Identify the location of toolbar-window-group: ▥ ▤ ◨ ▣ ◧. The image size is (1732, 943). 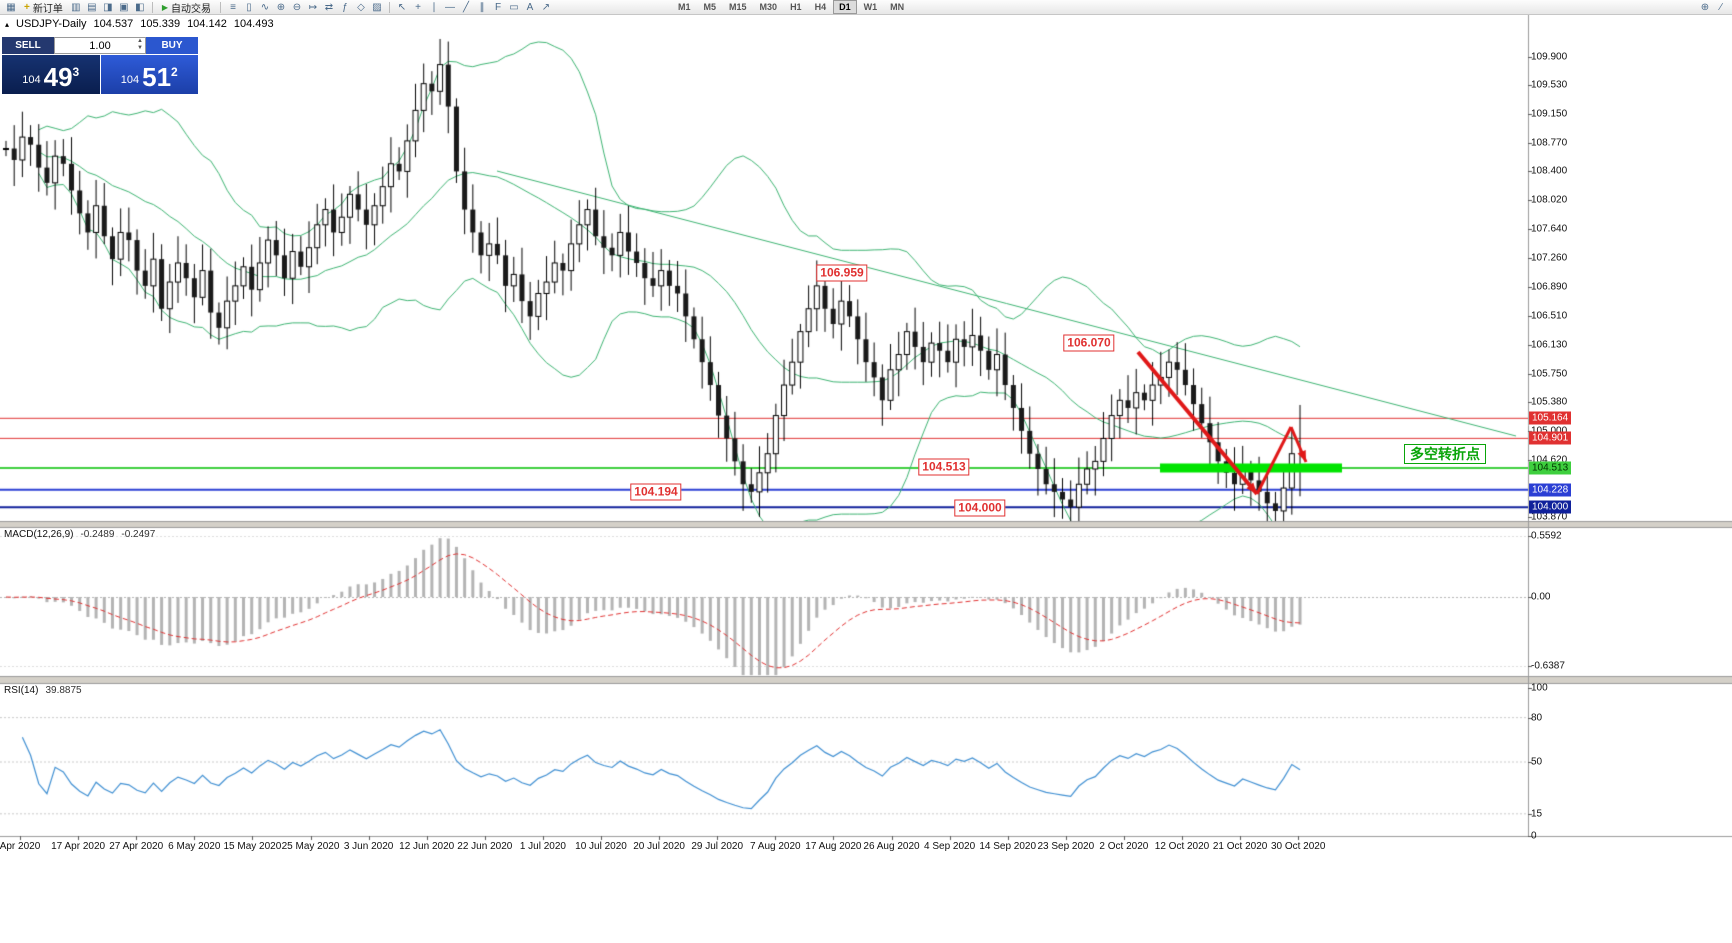
(108, 7).